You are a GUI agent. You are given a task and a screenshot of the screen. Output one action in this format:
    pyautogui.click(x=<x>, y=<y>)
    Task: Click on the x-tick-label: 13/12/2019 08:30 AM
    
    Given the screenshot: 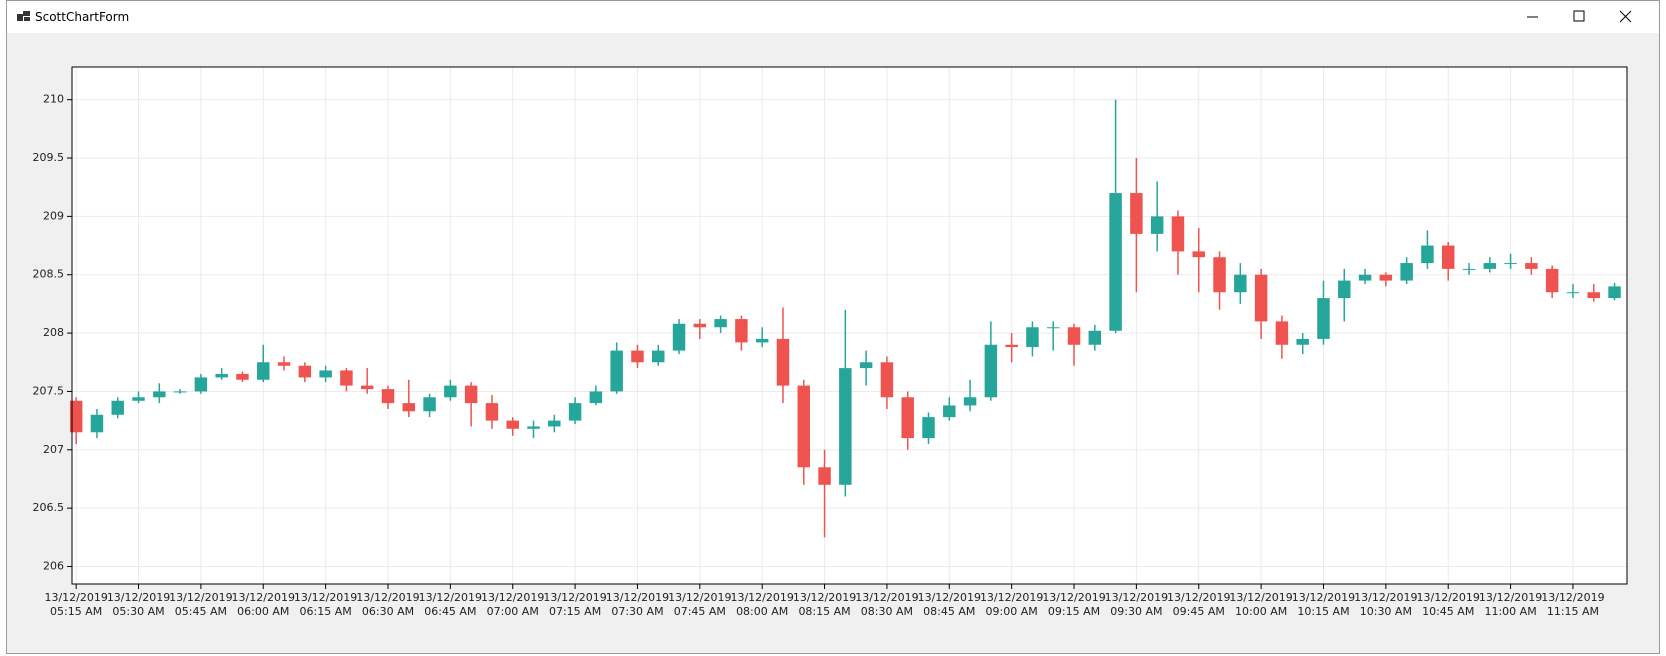 What is the action you would take?
    pyautogui.click(x=887, y=604)
    